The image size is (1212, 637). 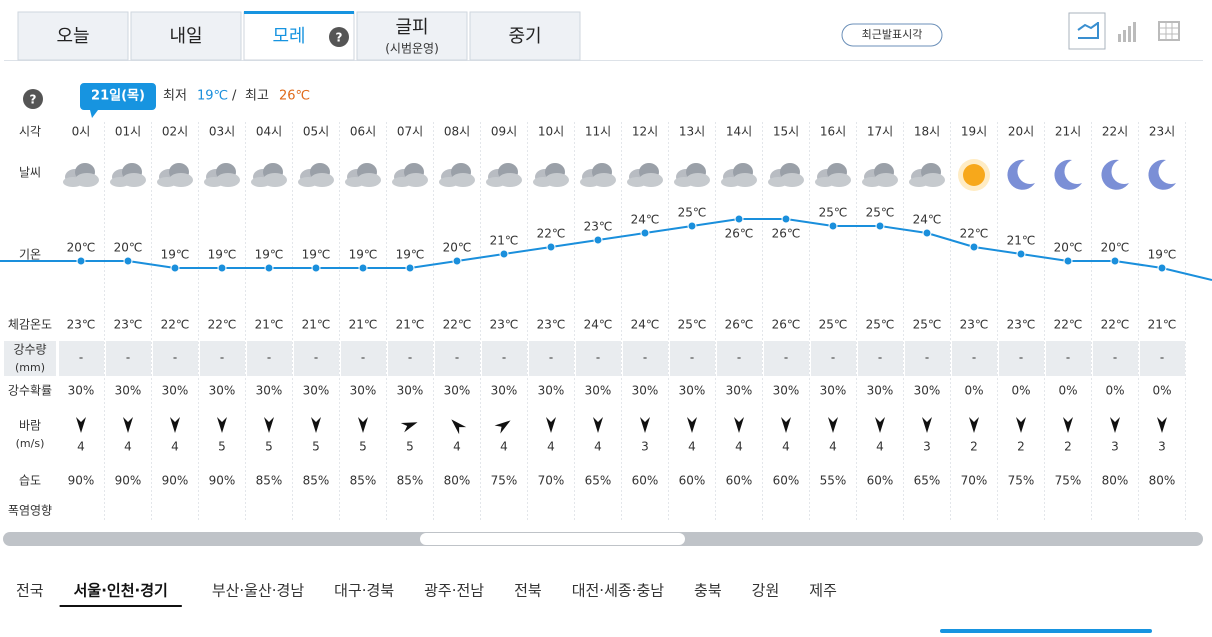 What do you see at coordinates (766, 591) in the screenshot?
I see `region-tab: 강원` at bounding box center [766, 591].